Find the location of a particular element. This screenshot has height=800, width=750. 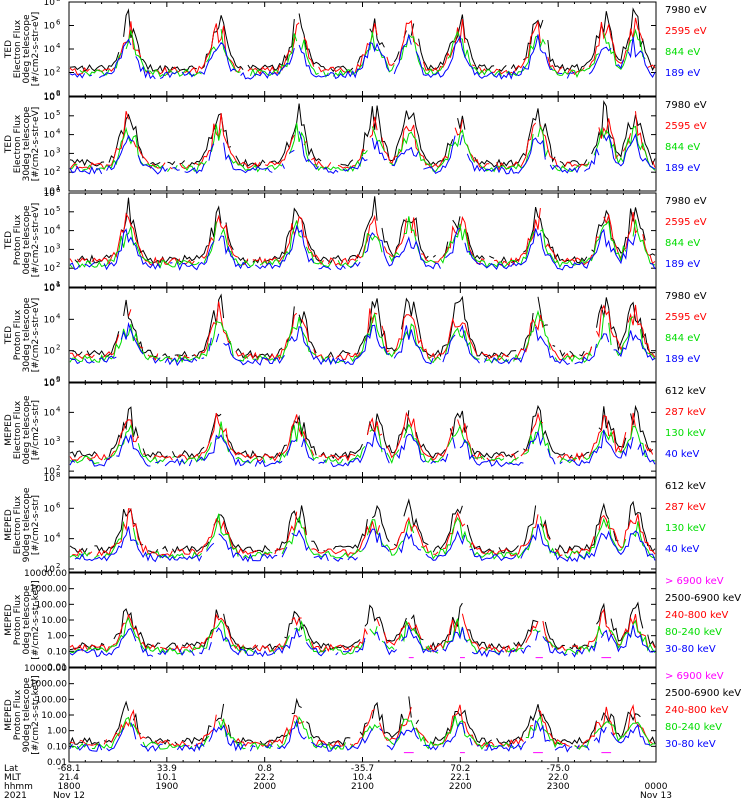

y-tick-exponent: 5 is located at coordinates (58, 209).